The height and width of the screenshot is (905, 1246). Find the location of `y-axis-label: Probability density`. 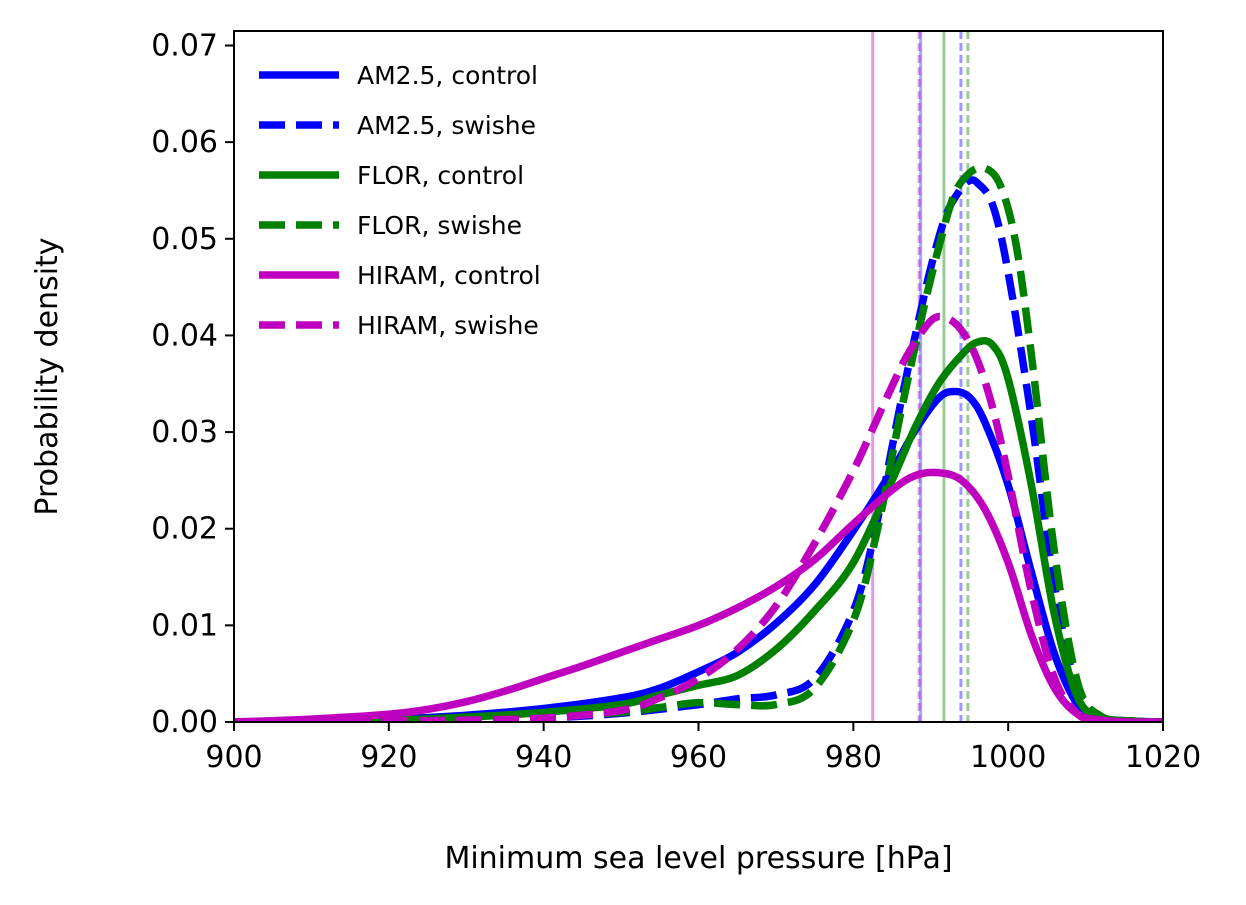

y-axis-label: Probability density is located at coordinates (47, 376).